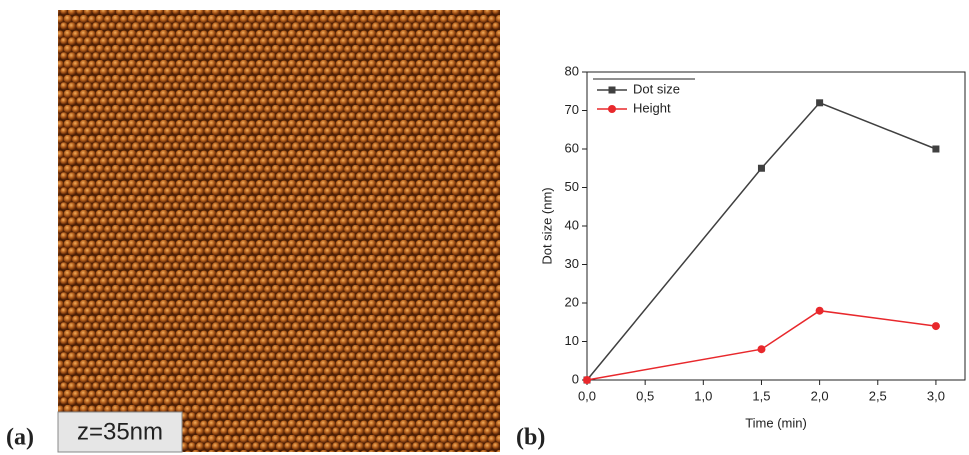 The width and height of the screenshot is (969, 455). What do you see at coordinates (572, 70) in the screenshot?
I see `y-tick-label: 80` at bounding box center [572, 70].